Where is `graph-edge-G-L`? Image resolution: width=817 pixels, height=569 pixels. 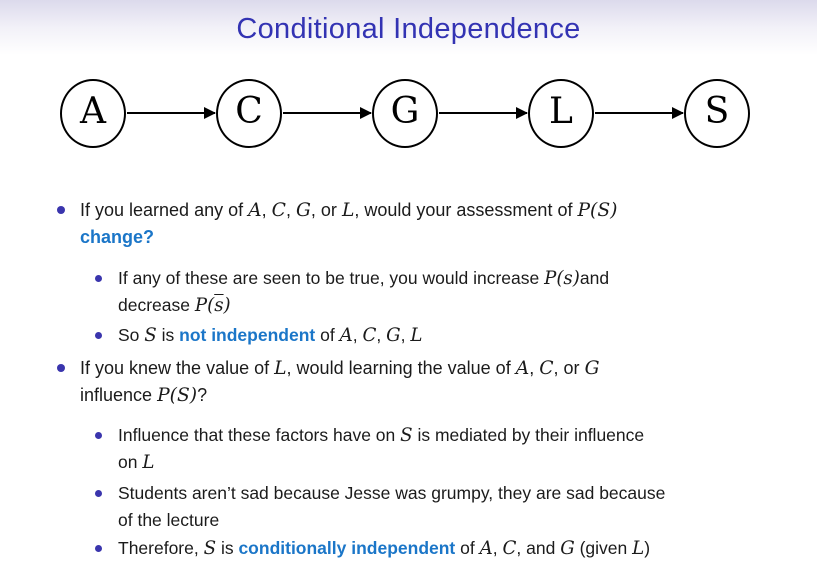 graph-edge-G-L is located at coordinates (483, 113).